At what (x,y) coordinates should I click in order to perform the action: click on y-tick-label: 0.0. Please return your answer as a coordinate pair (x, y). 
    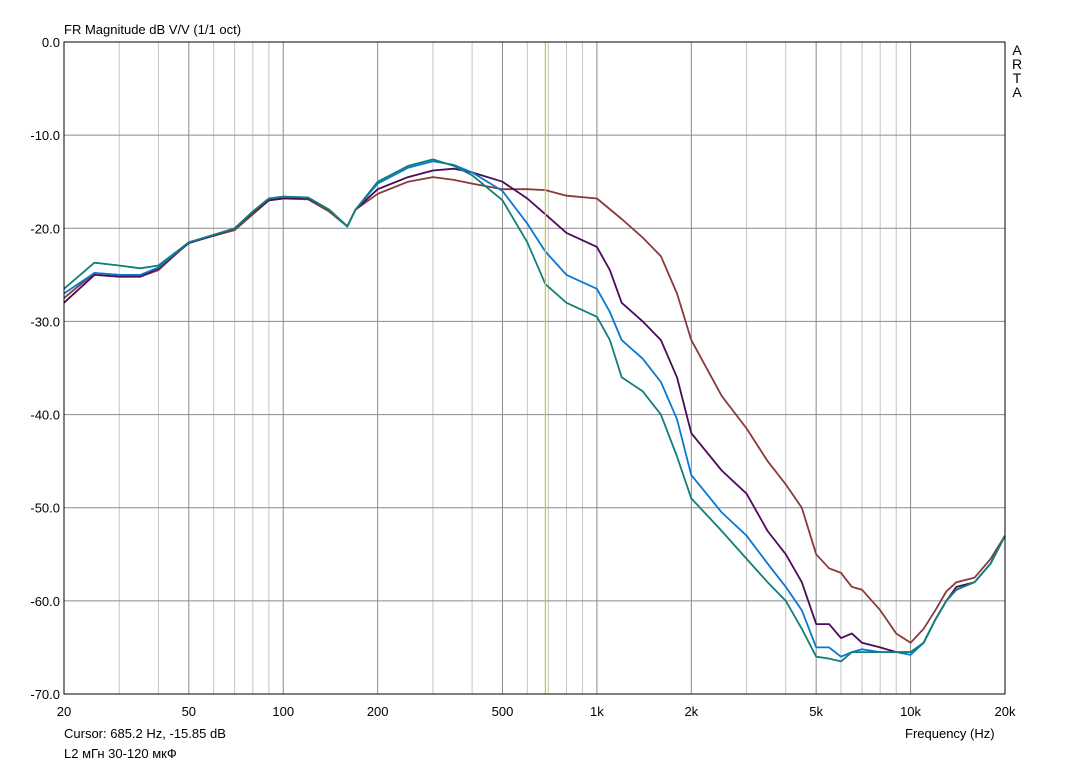
    Looking at the image, I should click on (51, 42).